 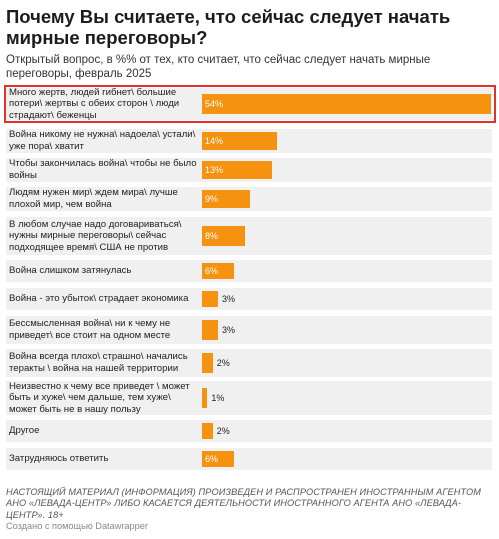 I want to click on value-label: 54%, so click(x=214, y=104).